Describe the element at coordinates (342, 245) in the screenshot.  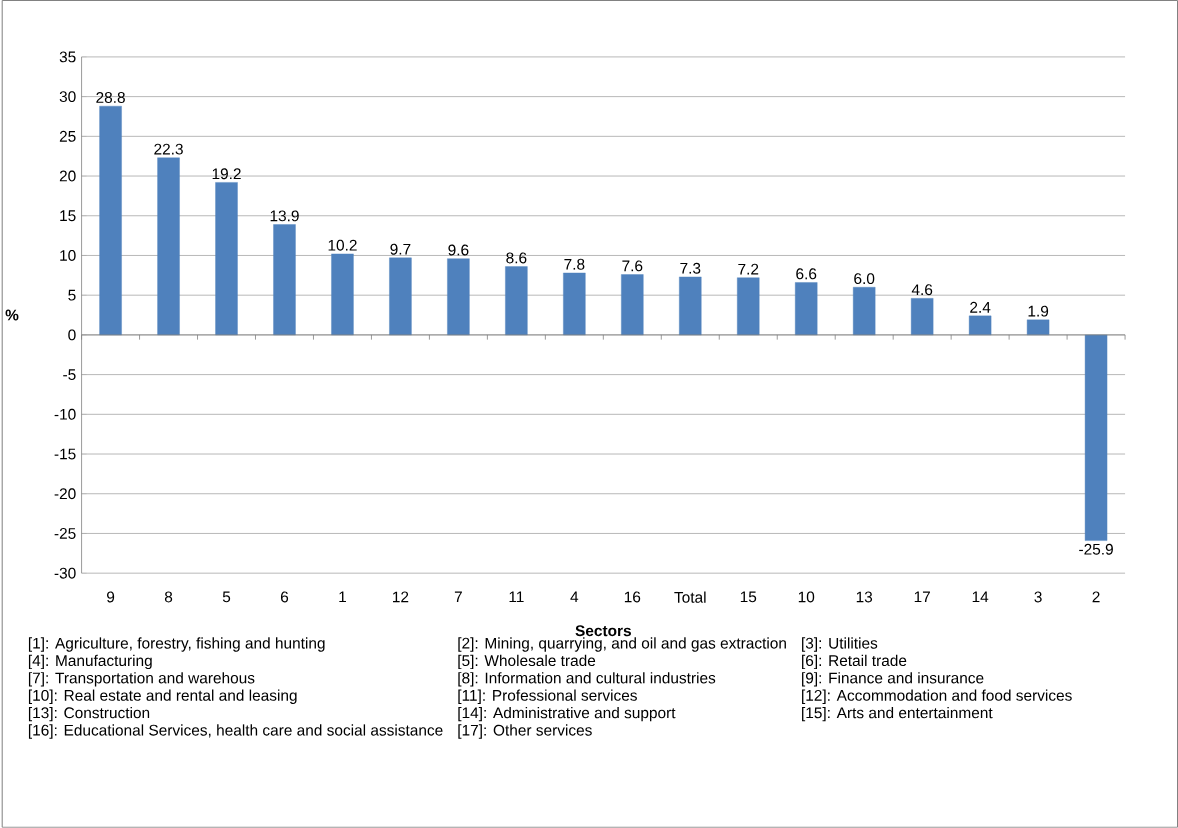
I see `data-label: 10.2` at that location.